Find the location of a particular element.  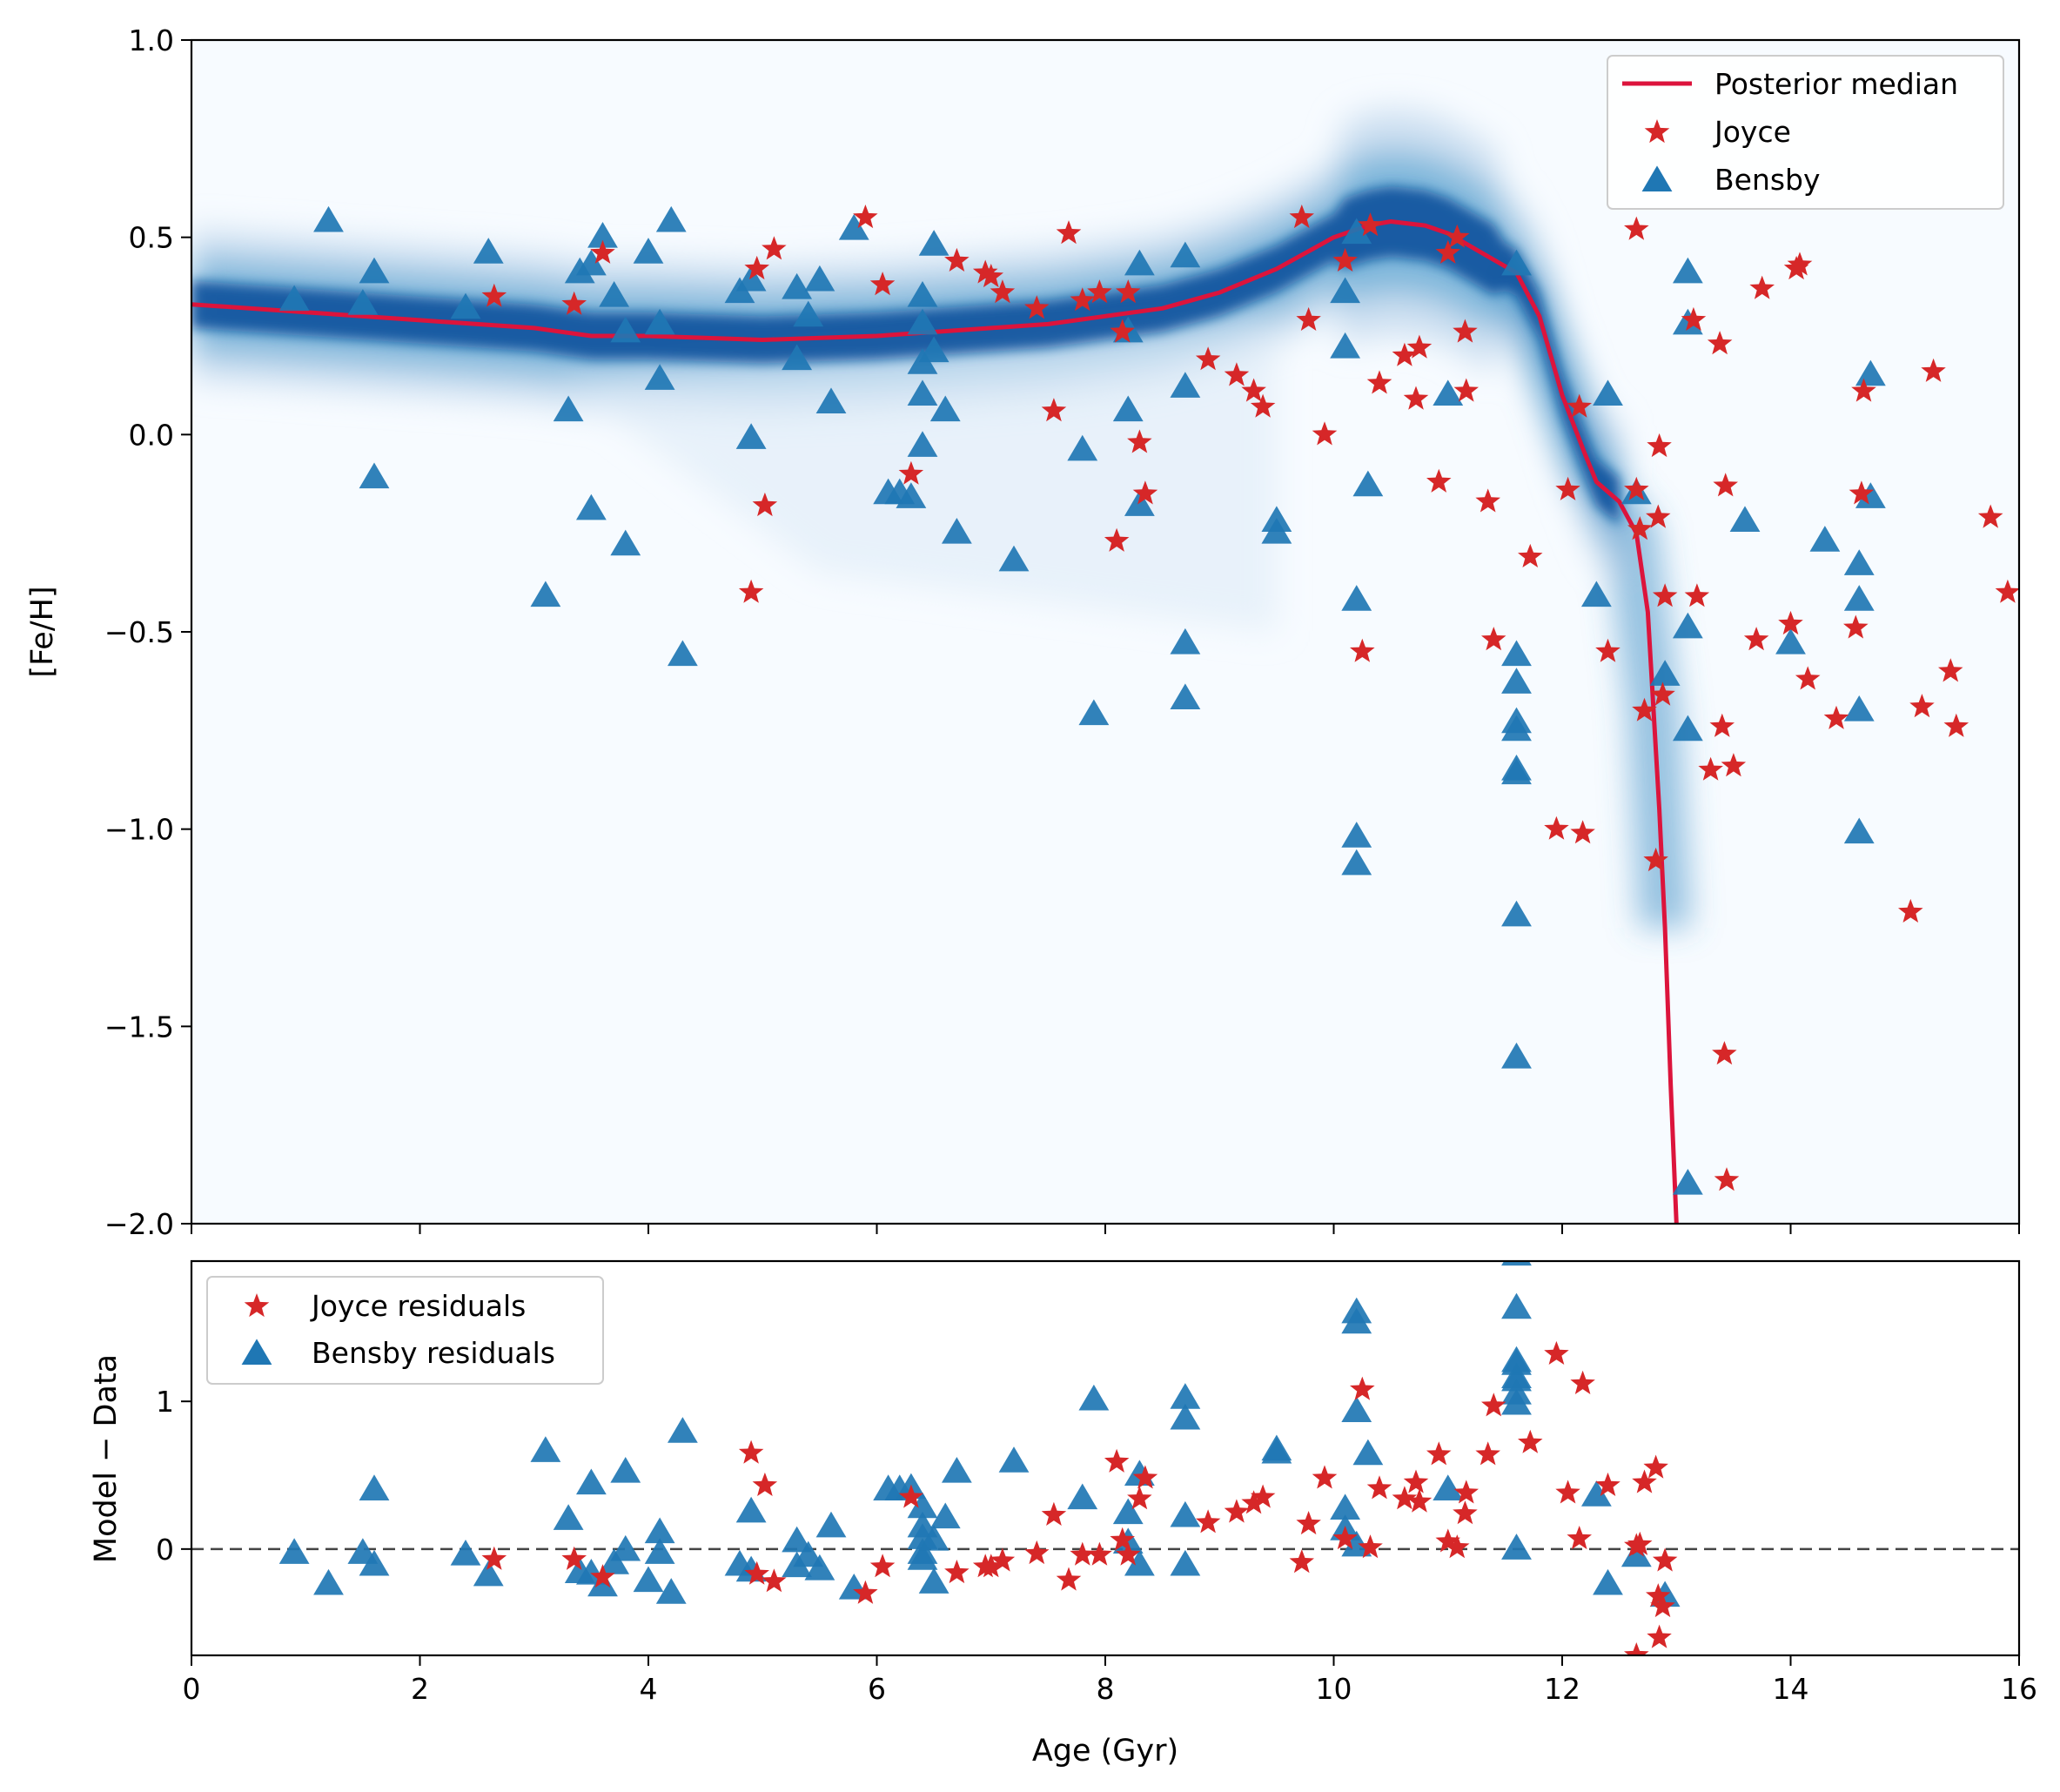

bottom-x-tick-label: 14 is located at coordinates (1791, 1689).